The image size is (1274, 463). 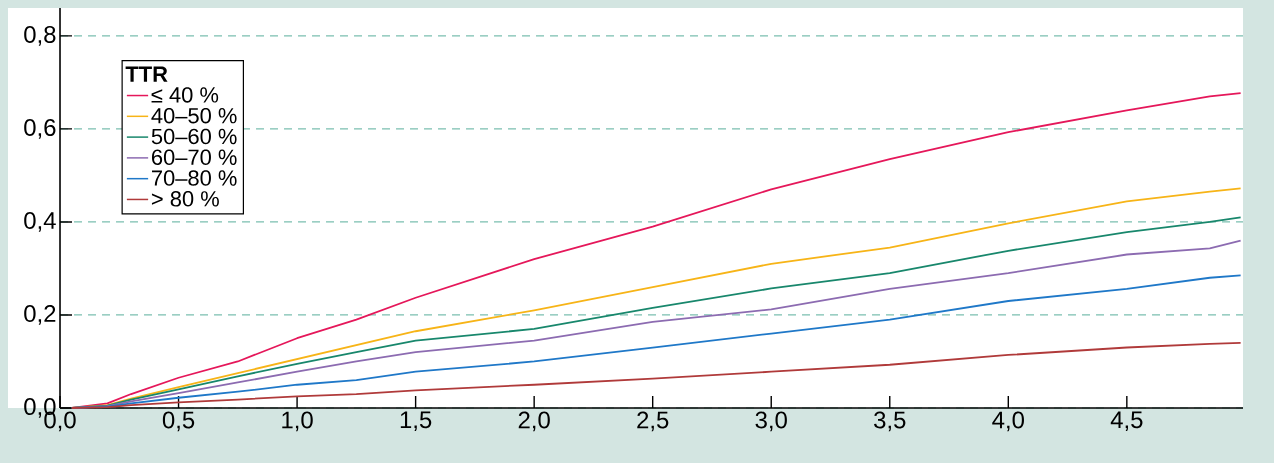 I want to click on line-series, so click(x=656, y=375).